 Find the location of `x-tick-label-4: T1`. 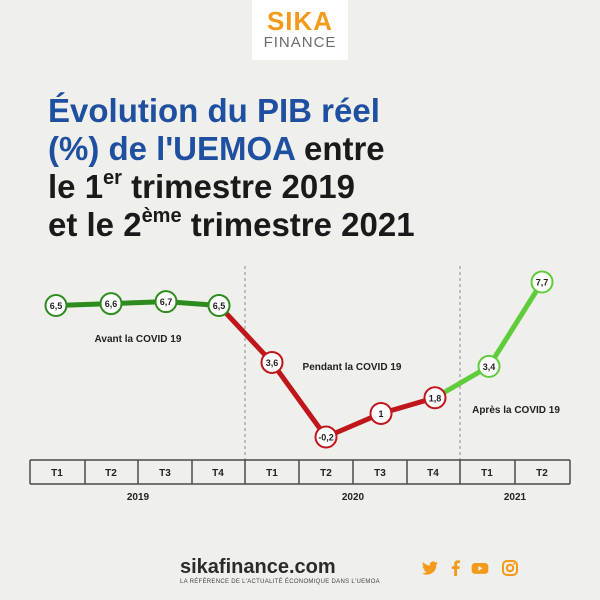

x-tick-label-4: T1 is located at coordinates (272, 473).